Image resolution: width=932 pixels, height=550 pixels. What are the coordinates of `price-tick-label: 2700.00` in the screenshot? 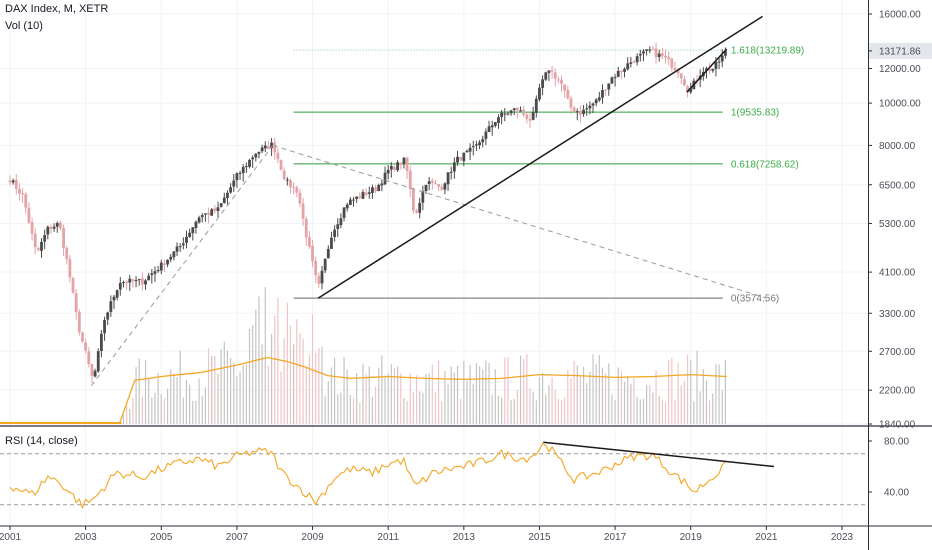 It's located at (897, 352).